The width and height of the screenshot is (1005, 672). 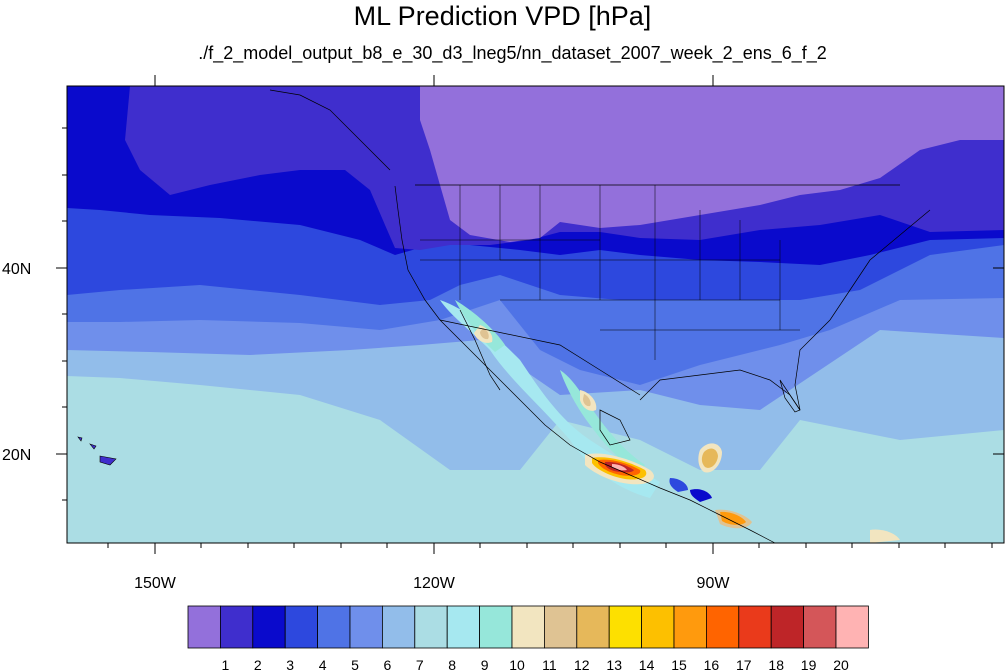 What do you see at coordinates (16, 269) in the screenshot?
I see `lat-label-40n: 40N` at bounding box center [16, 269].